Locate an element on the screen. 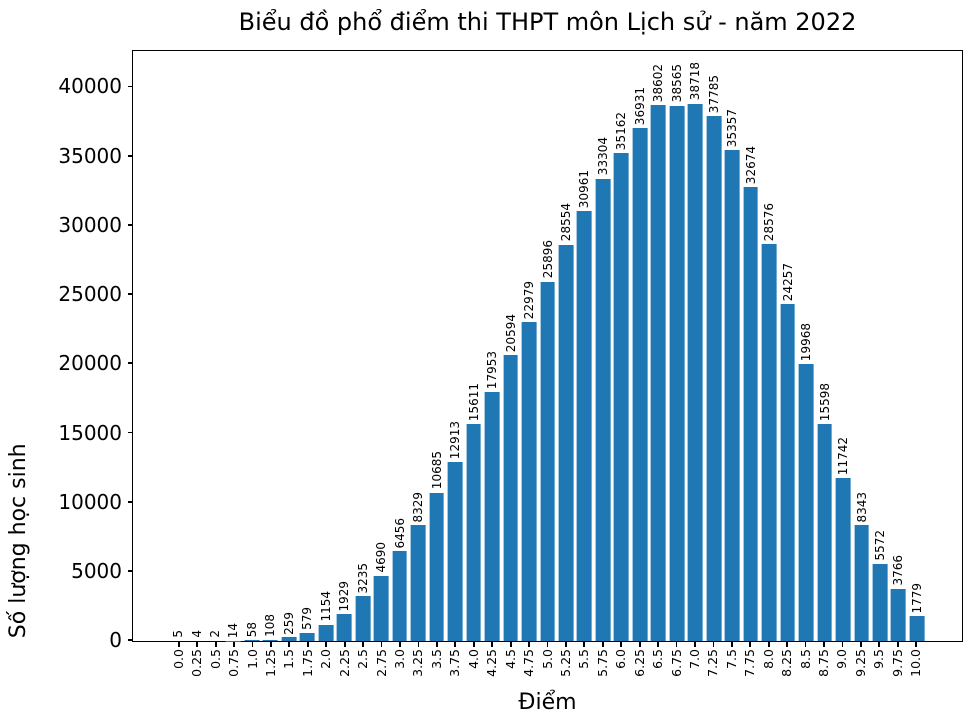 The image size is (980, 726). x-tick-label: 0.25 is located at coordinates (196, 663).